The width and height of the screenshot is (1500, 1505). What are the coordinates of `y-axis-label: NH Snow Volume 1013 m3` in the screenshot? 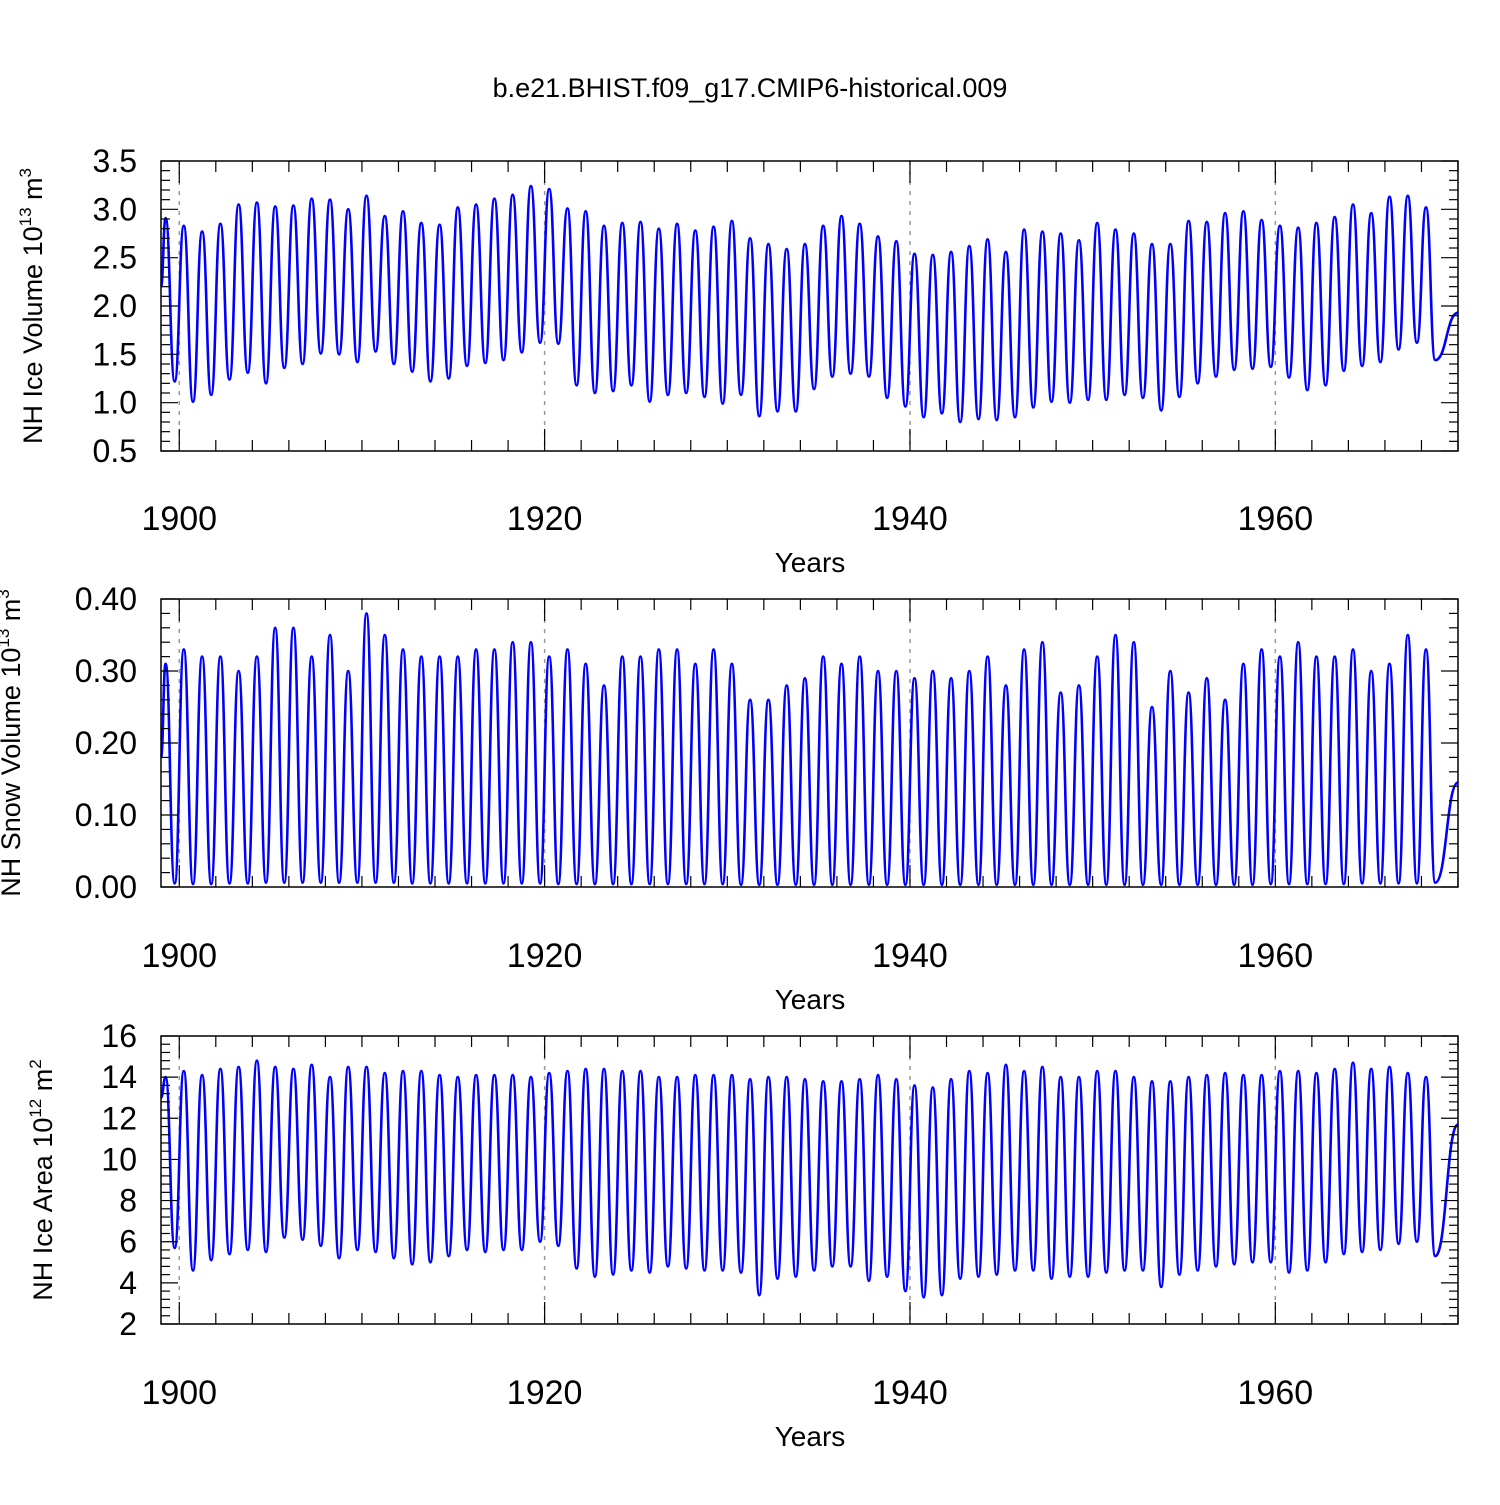 It's located at (13, 743).